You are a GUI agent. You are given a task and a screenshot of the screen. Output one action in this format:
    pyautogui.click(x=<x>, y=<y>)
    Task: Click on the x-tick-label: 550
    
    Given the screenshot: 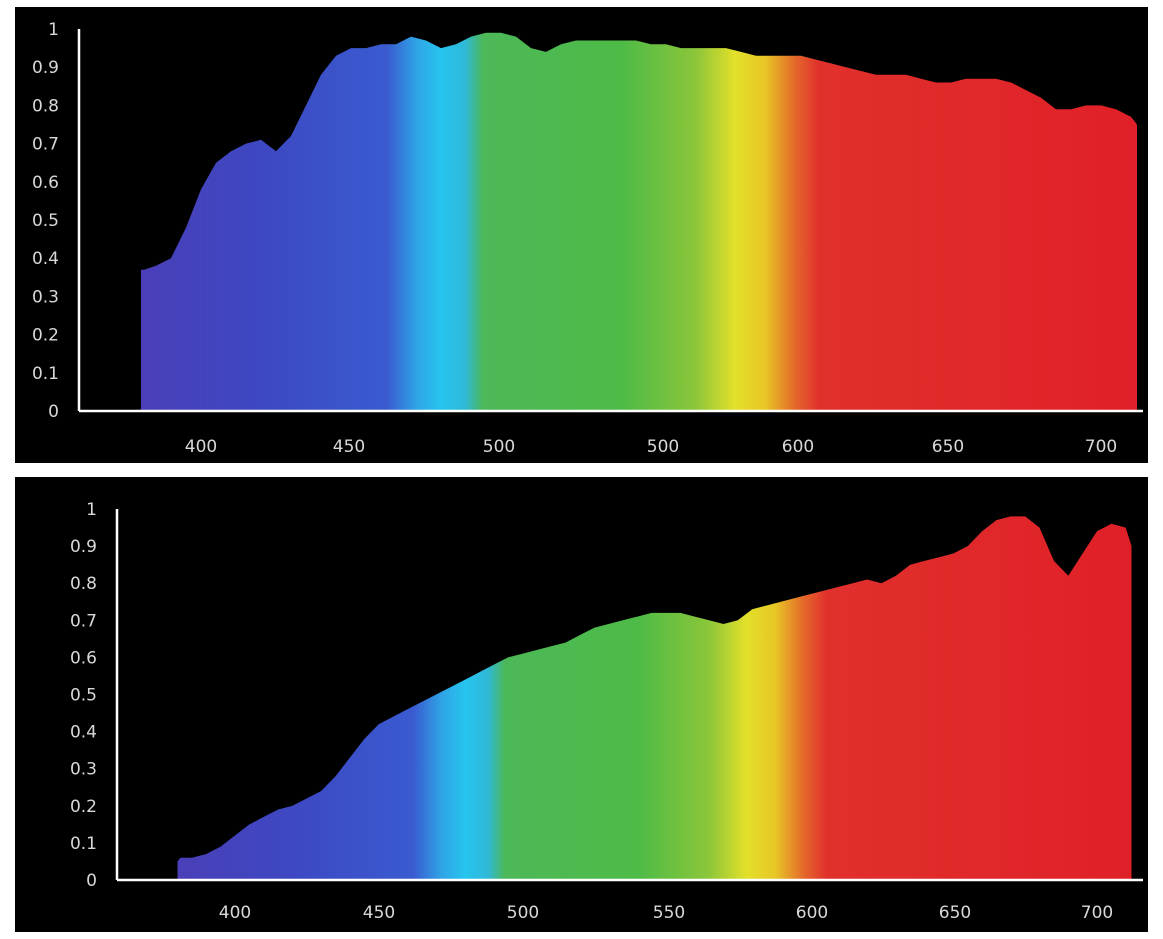 What is the action you would take?
    pyautogui.click(x=669, y=913)
    